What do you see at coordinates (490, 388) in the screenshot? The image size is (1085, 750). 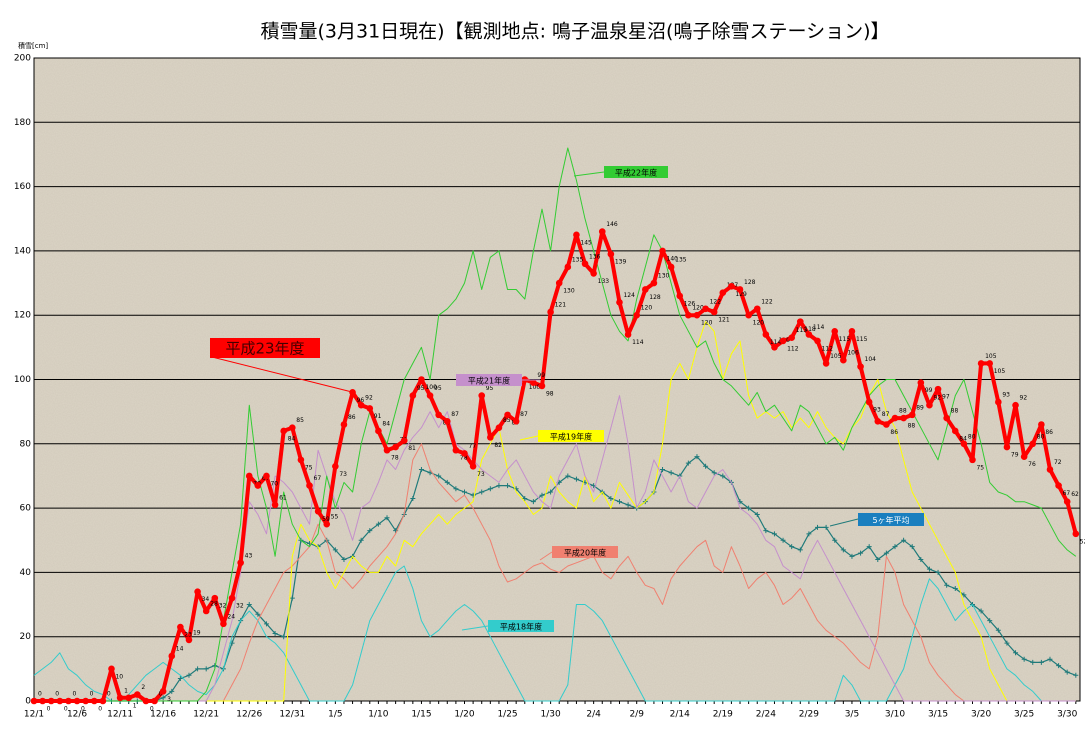 I see `data-label: 95` at bounding box center [490, 388].